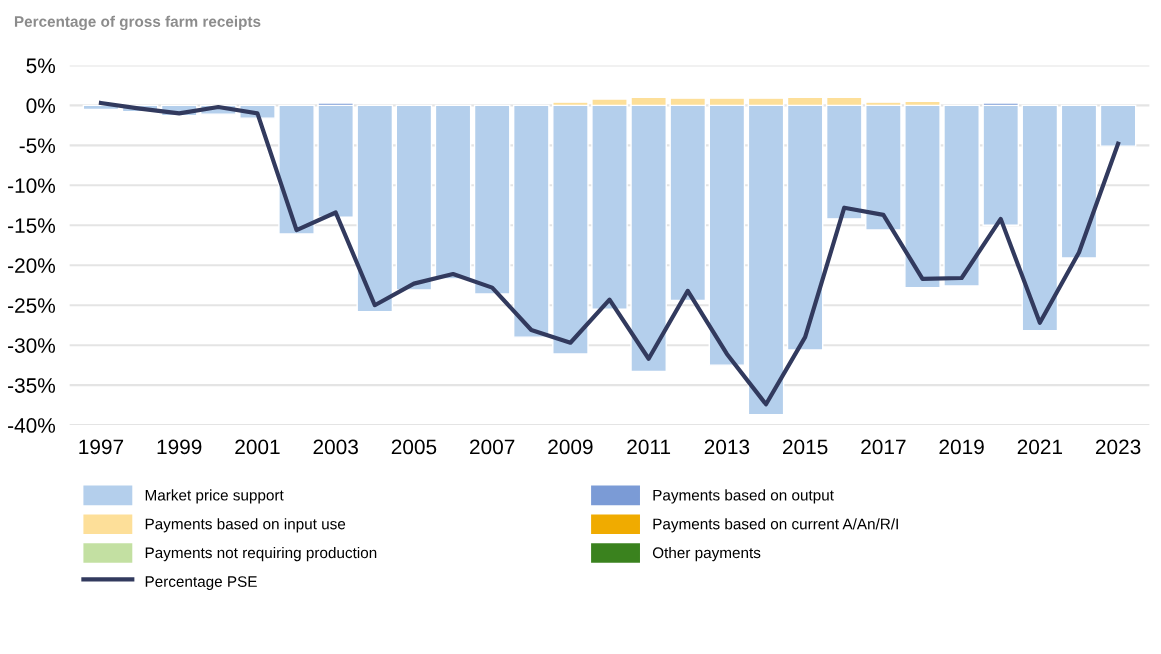  Describe the element at coordinates (32, 226) in the screenshot. I see `y-tick-label: -15%` at that location.